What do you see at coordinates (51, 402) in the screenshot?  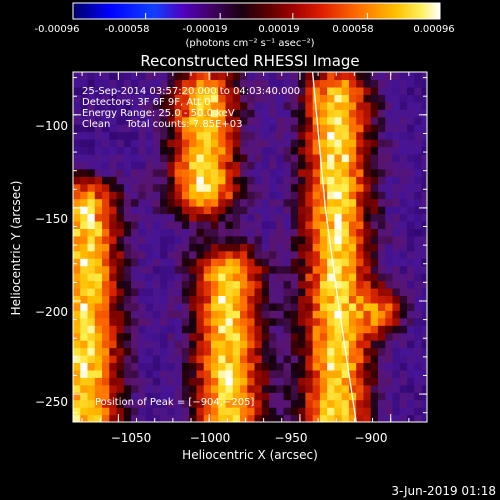 I see `y-tick-label: −250` at bounding box center [51, 402].